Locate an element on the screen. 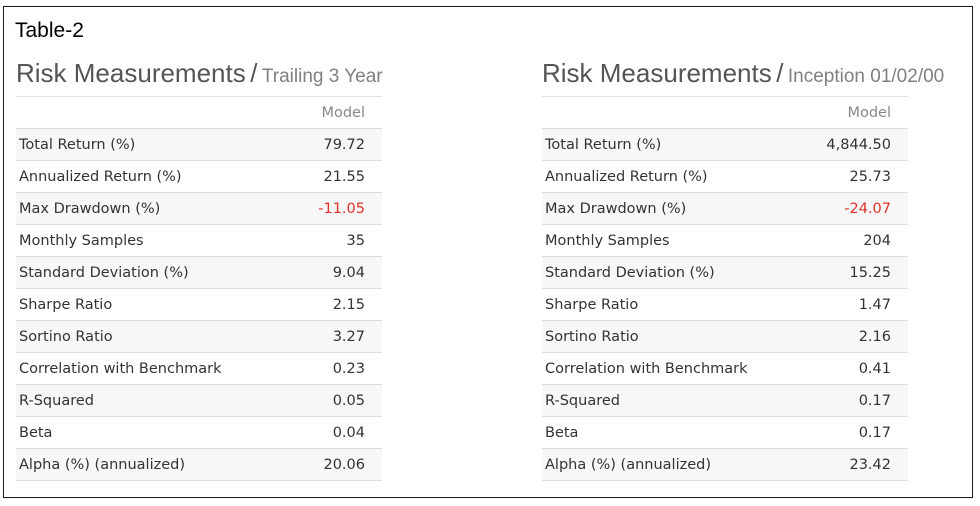  panel-heading: Risk Measurements / Trailing 3 Year is located at coordinates (199, 77).